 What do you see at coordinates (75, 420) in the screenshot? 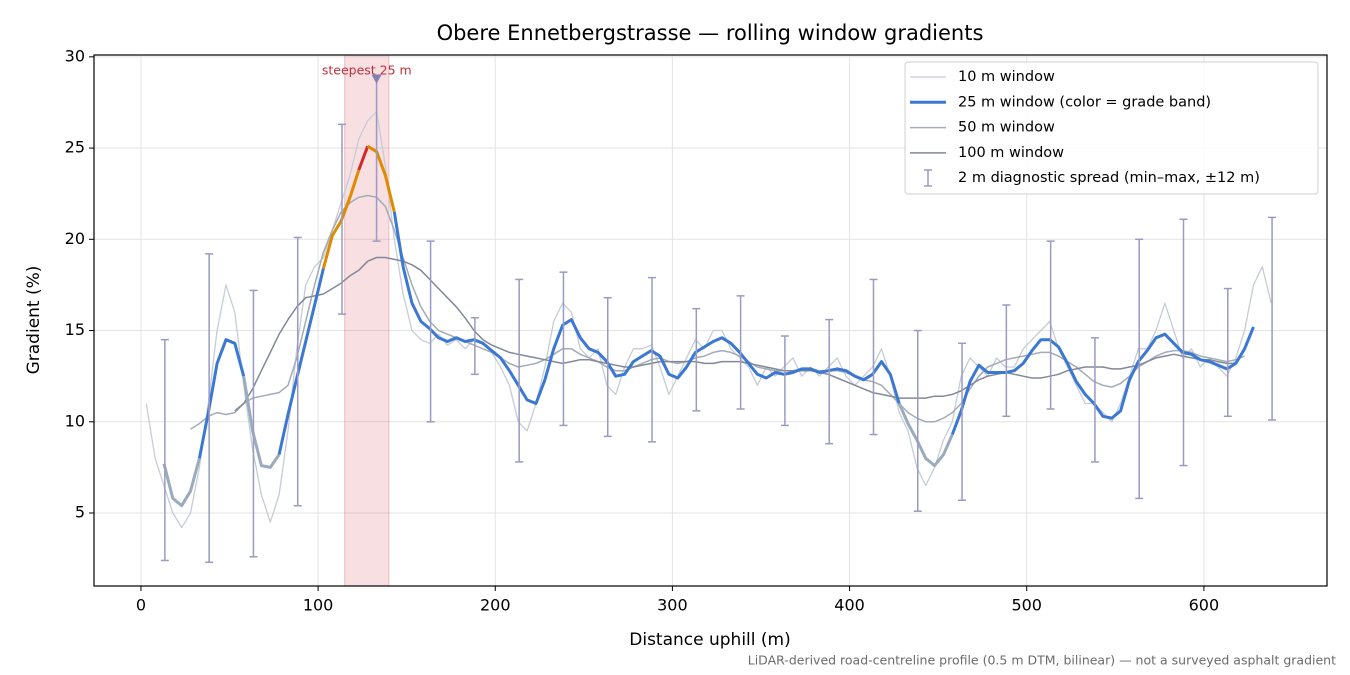
I see `y-tick-label: 10` at bounding box center [75, 420].